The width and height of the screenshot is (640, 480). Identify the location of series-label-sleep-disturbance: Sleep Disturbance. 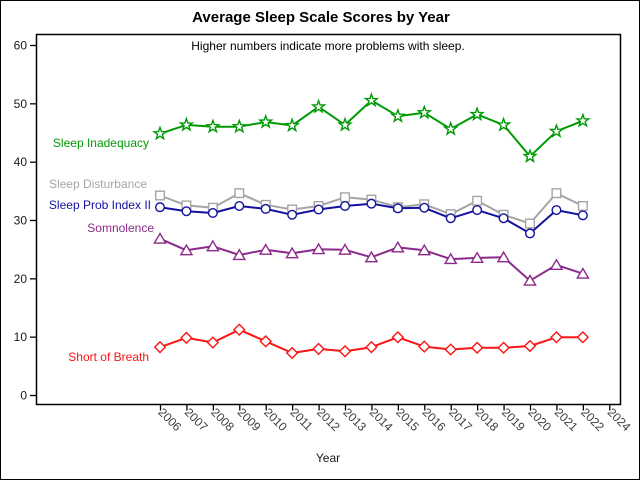
(97, 184).